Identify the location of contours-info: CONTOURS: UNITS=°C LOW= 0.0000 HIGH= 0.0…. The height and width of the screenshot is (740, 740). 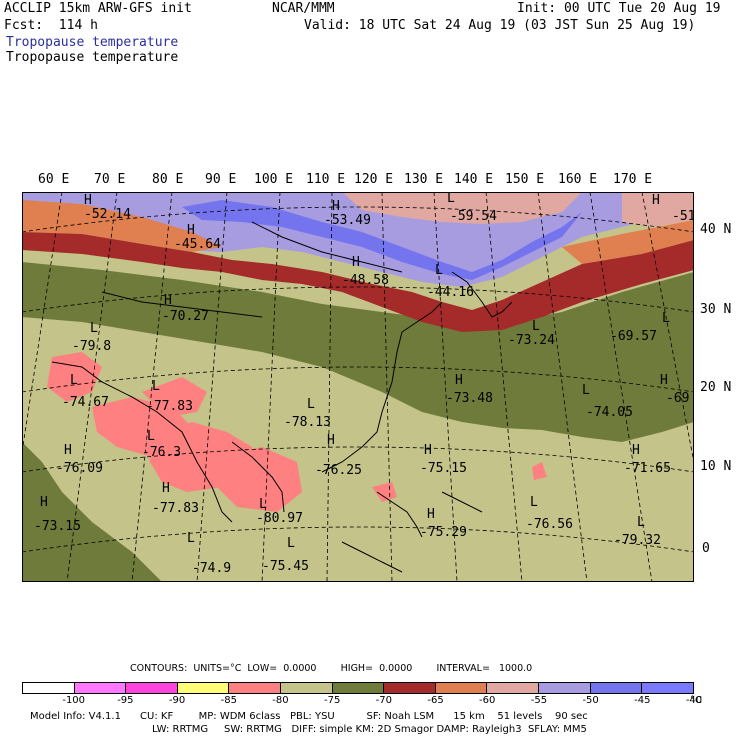
(331, 668).